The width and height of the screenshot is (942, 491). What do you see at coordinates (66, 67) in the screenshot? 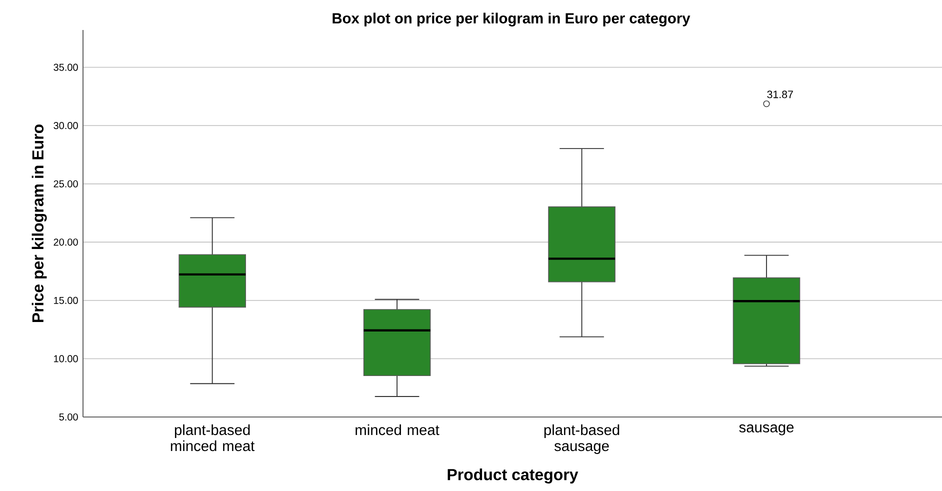
I see `y-tick-label: 35.00` at bounding box center [66, 67].